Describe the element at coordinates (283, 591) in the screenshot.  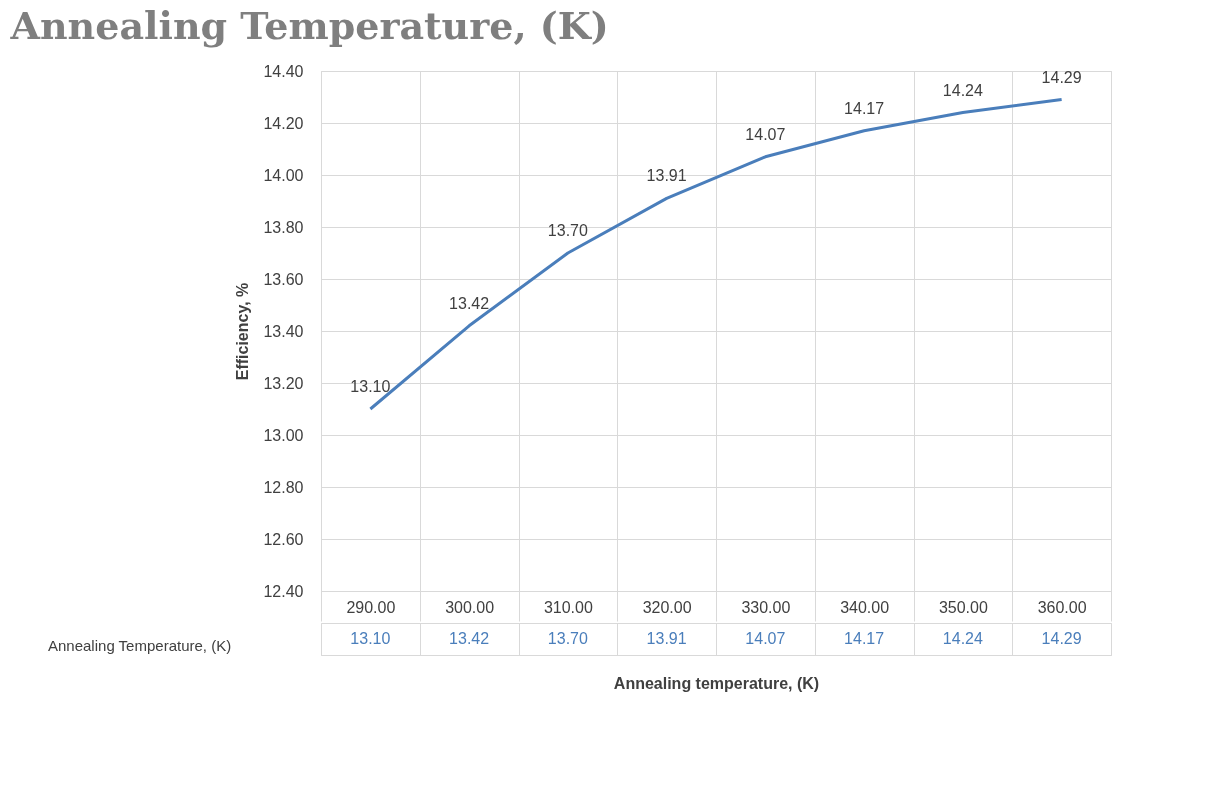
I see `y-tick-label: 12.40` at that location.